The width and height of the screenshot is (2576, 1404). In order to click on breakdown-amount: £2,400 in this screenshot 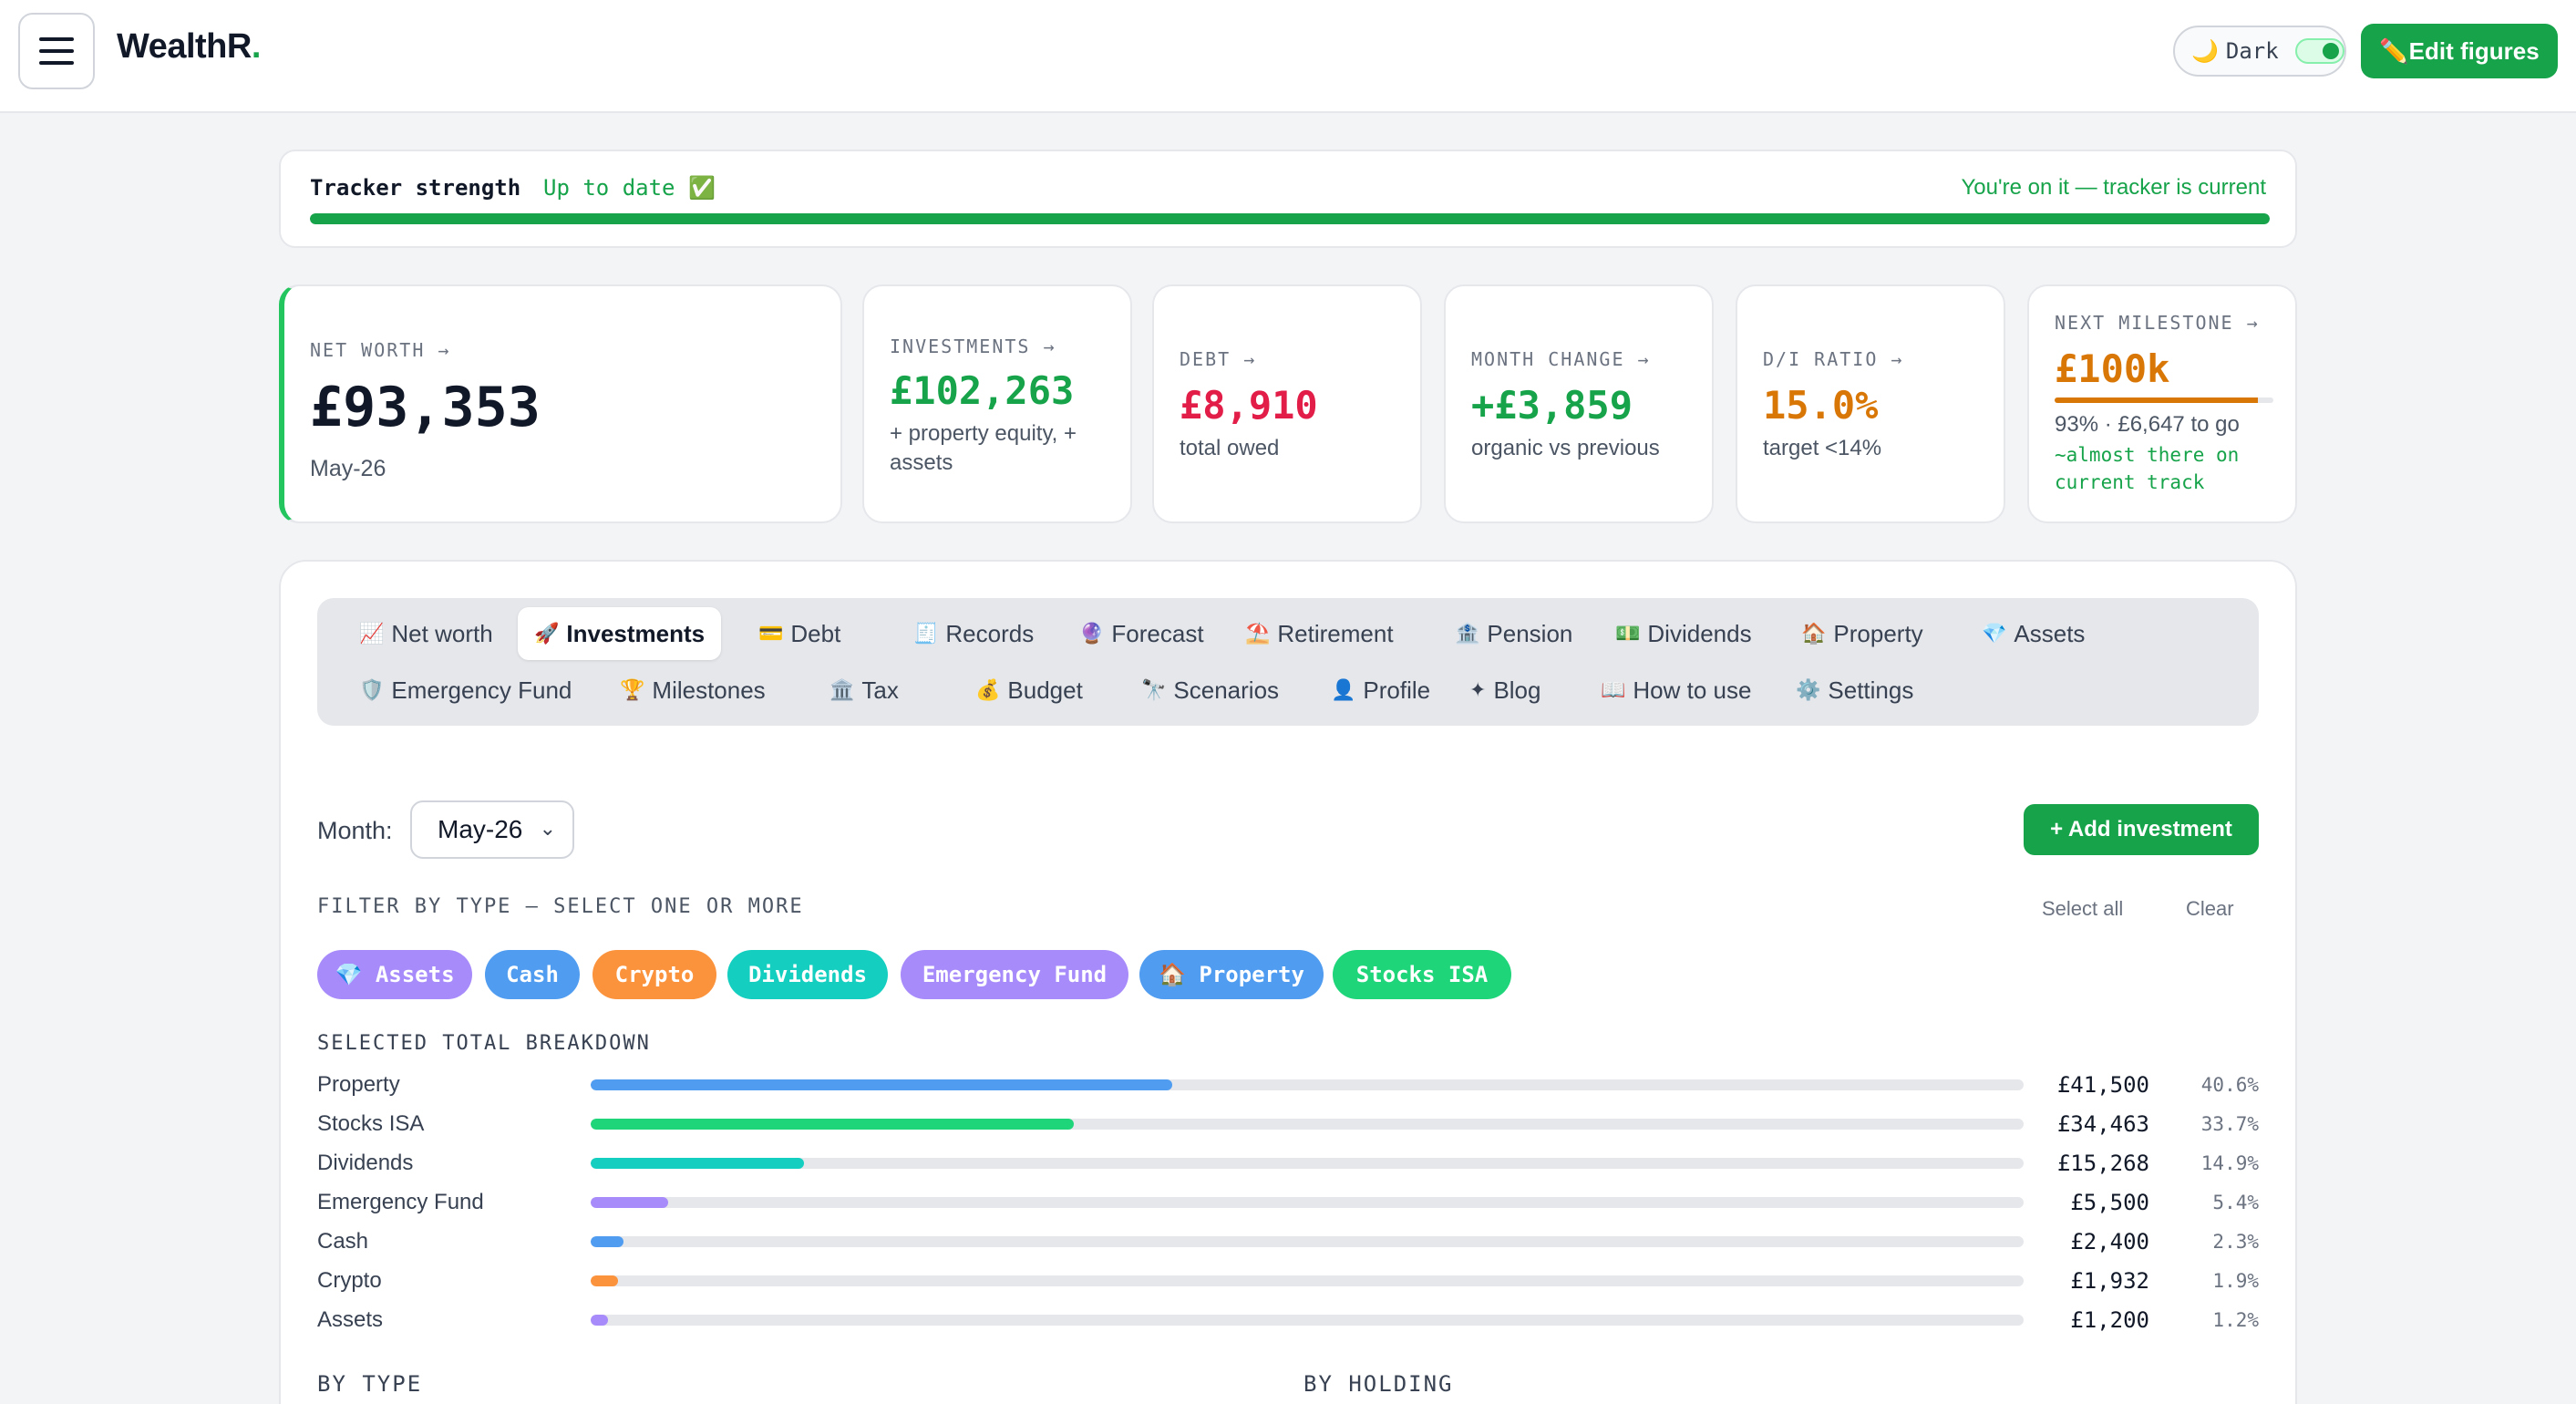, I will do `click(2109, 1241)`.